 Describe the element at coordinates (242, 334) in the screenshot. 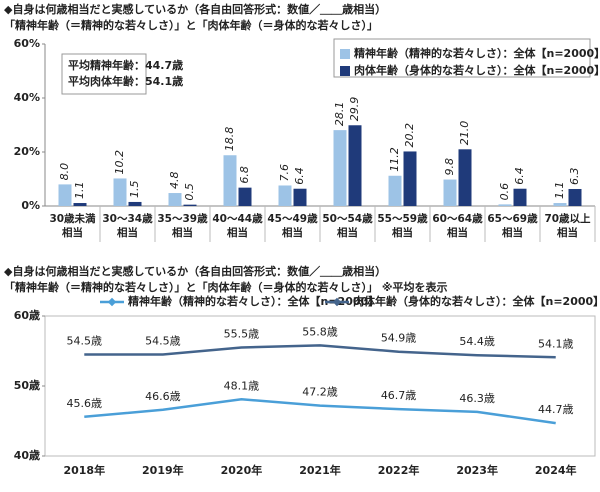

I see `value-label: 55.5歳` at that location.